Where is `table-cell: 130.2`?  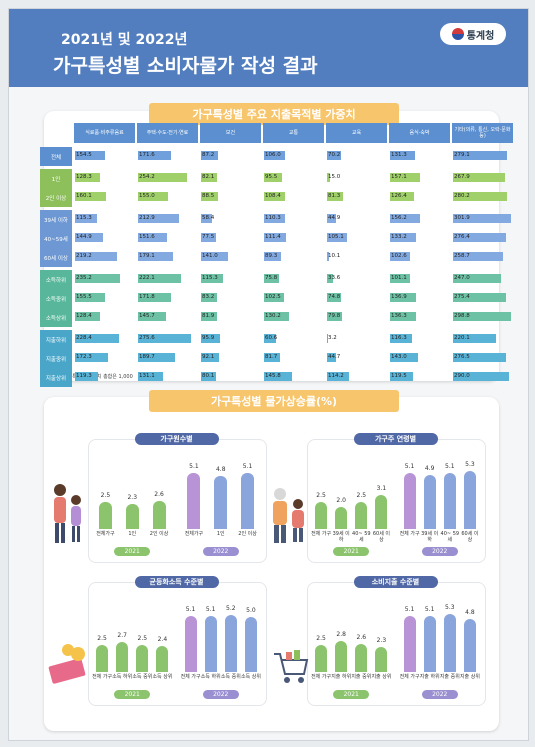
table-cell: 130.2 is located at coordinates (293, 317).